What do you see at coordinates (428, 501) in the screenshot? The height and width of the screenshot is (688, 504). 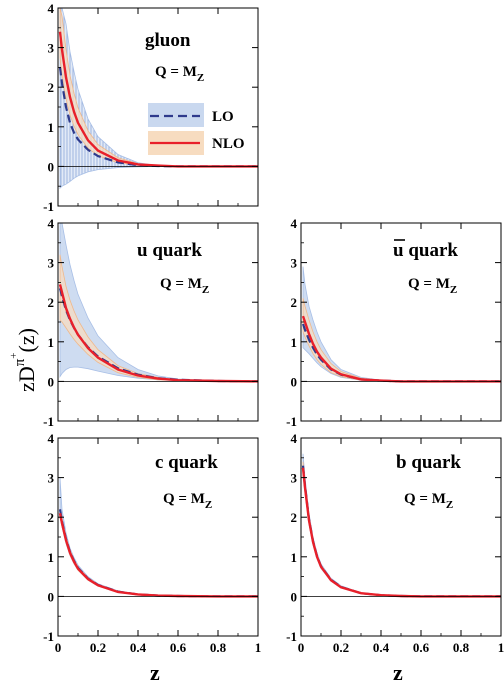 I see `scale-label-b: Q = MZ` at bounding box center [428, 501].